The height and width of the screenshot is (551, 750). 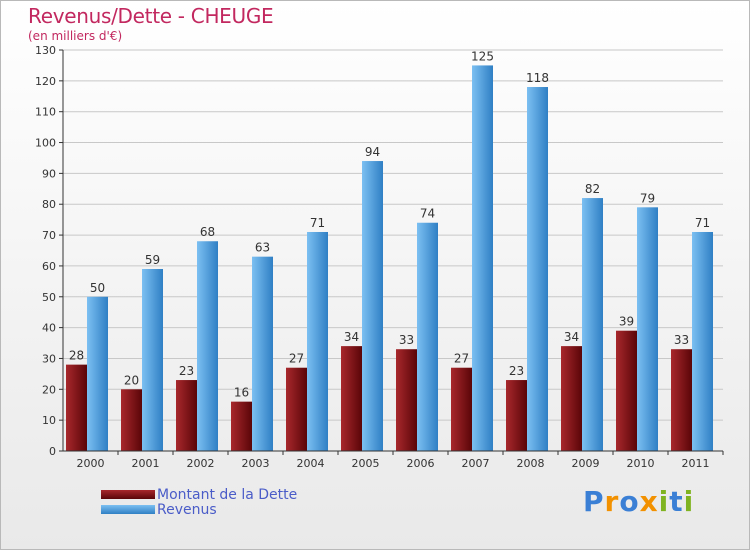 I want to click on legend: Montant de la Dette Revenus, so click(x=199, y=502).